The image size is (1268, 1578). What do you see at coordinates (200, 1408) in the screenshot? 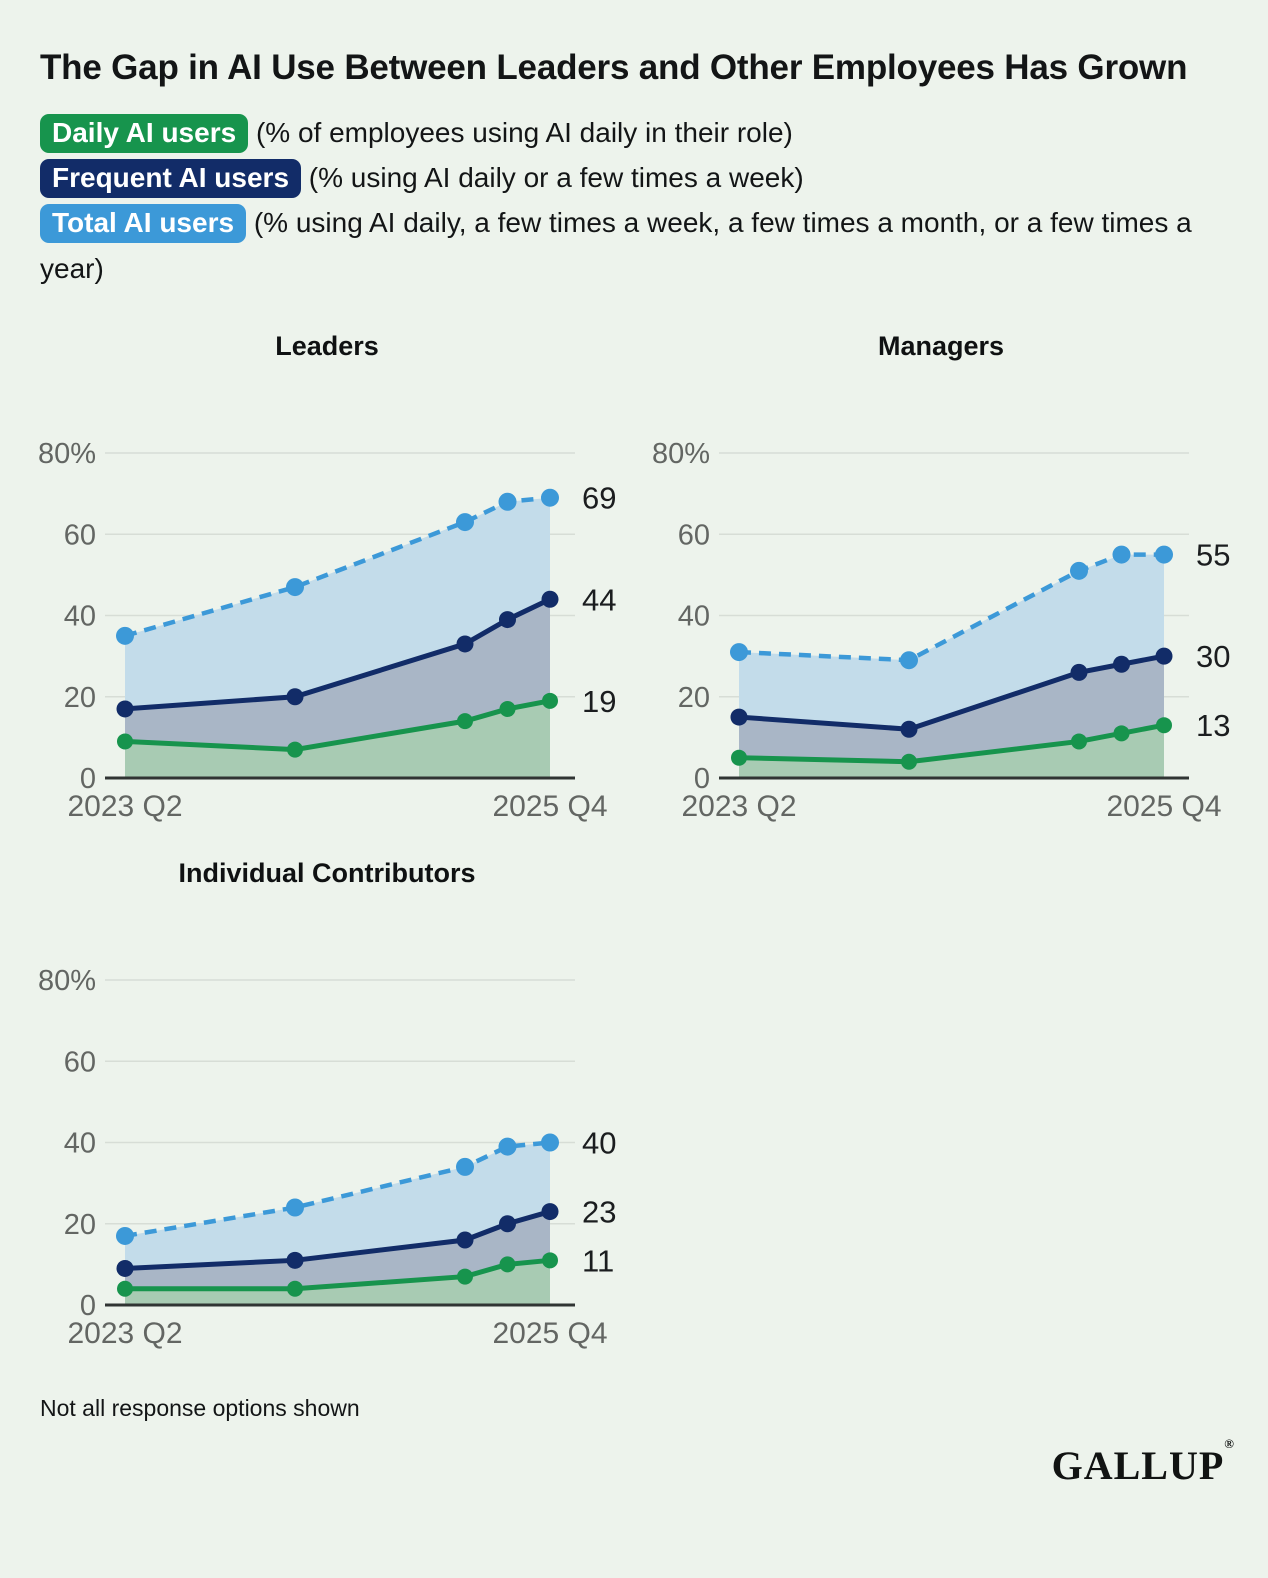
I see `footnote: Not all response options shown` at bounding box center [200, 1408].